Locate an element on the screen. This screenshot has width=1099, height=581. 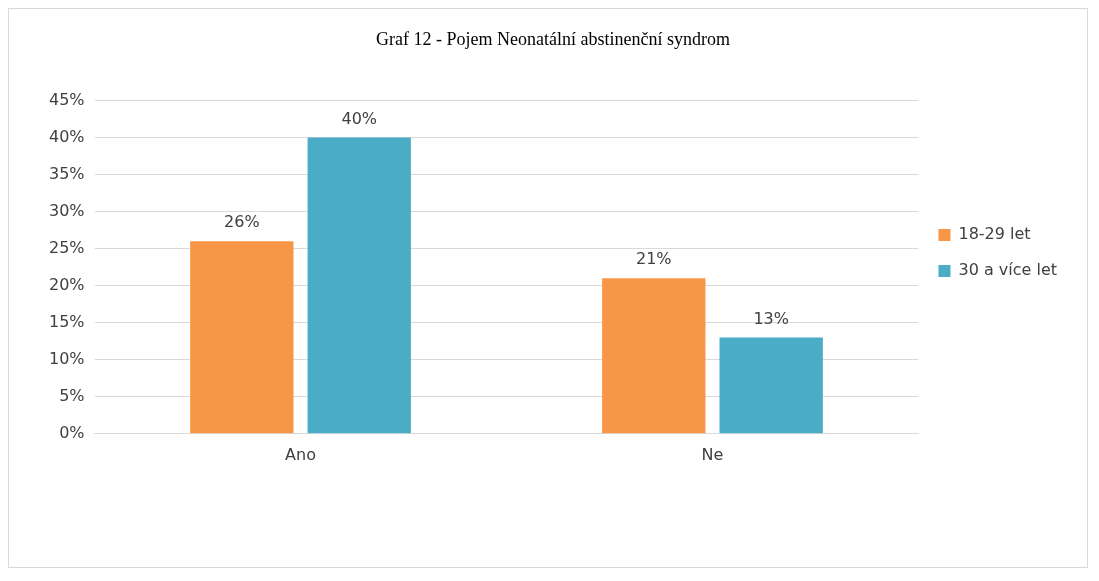
data-label: 40% is located at coordinates (359, 118).